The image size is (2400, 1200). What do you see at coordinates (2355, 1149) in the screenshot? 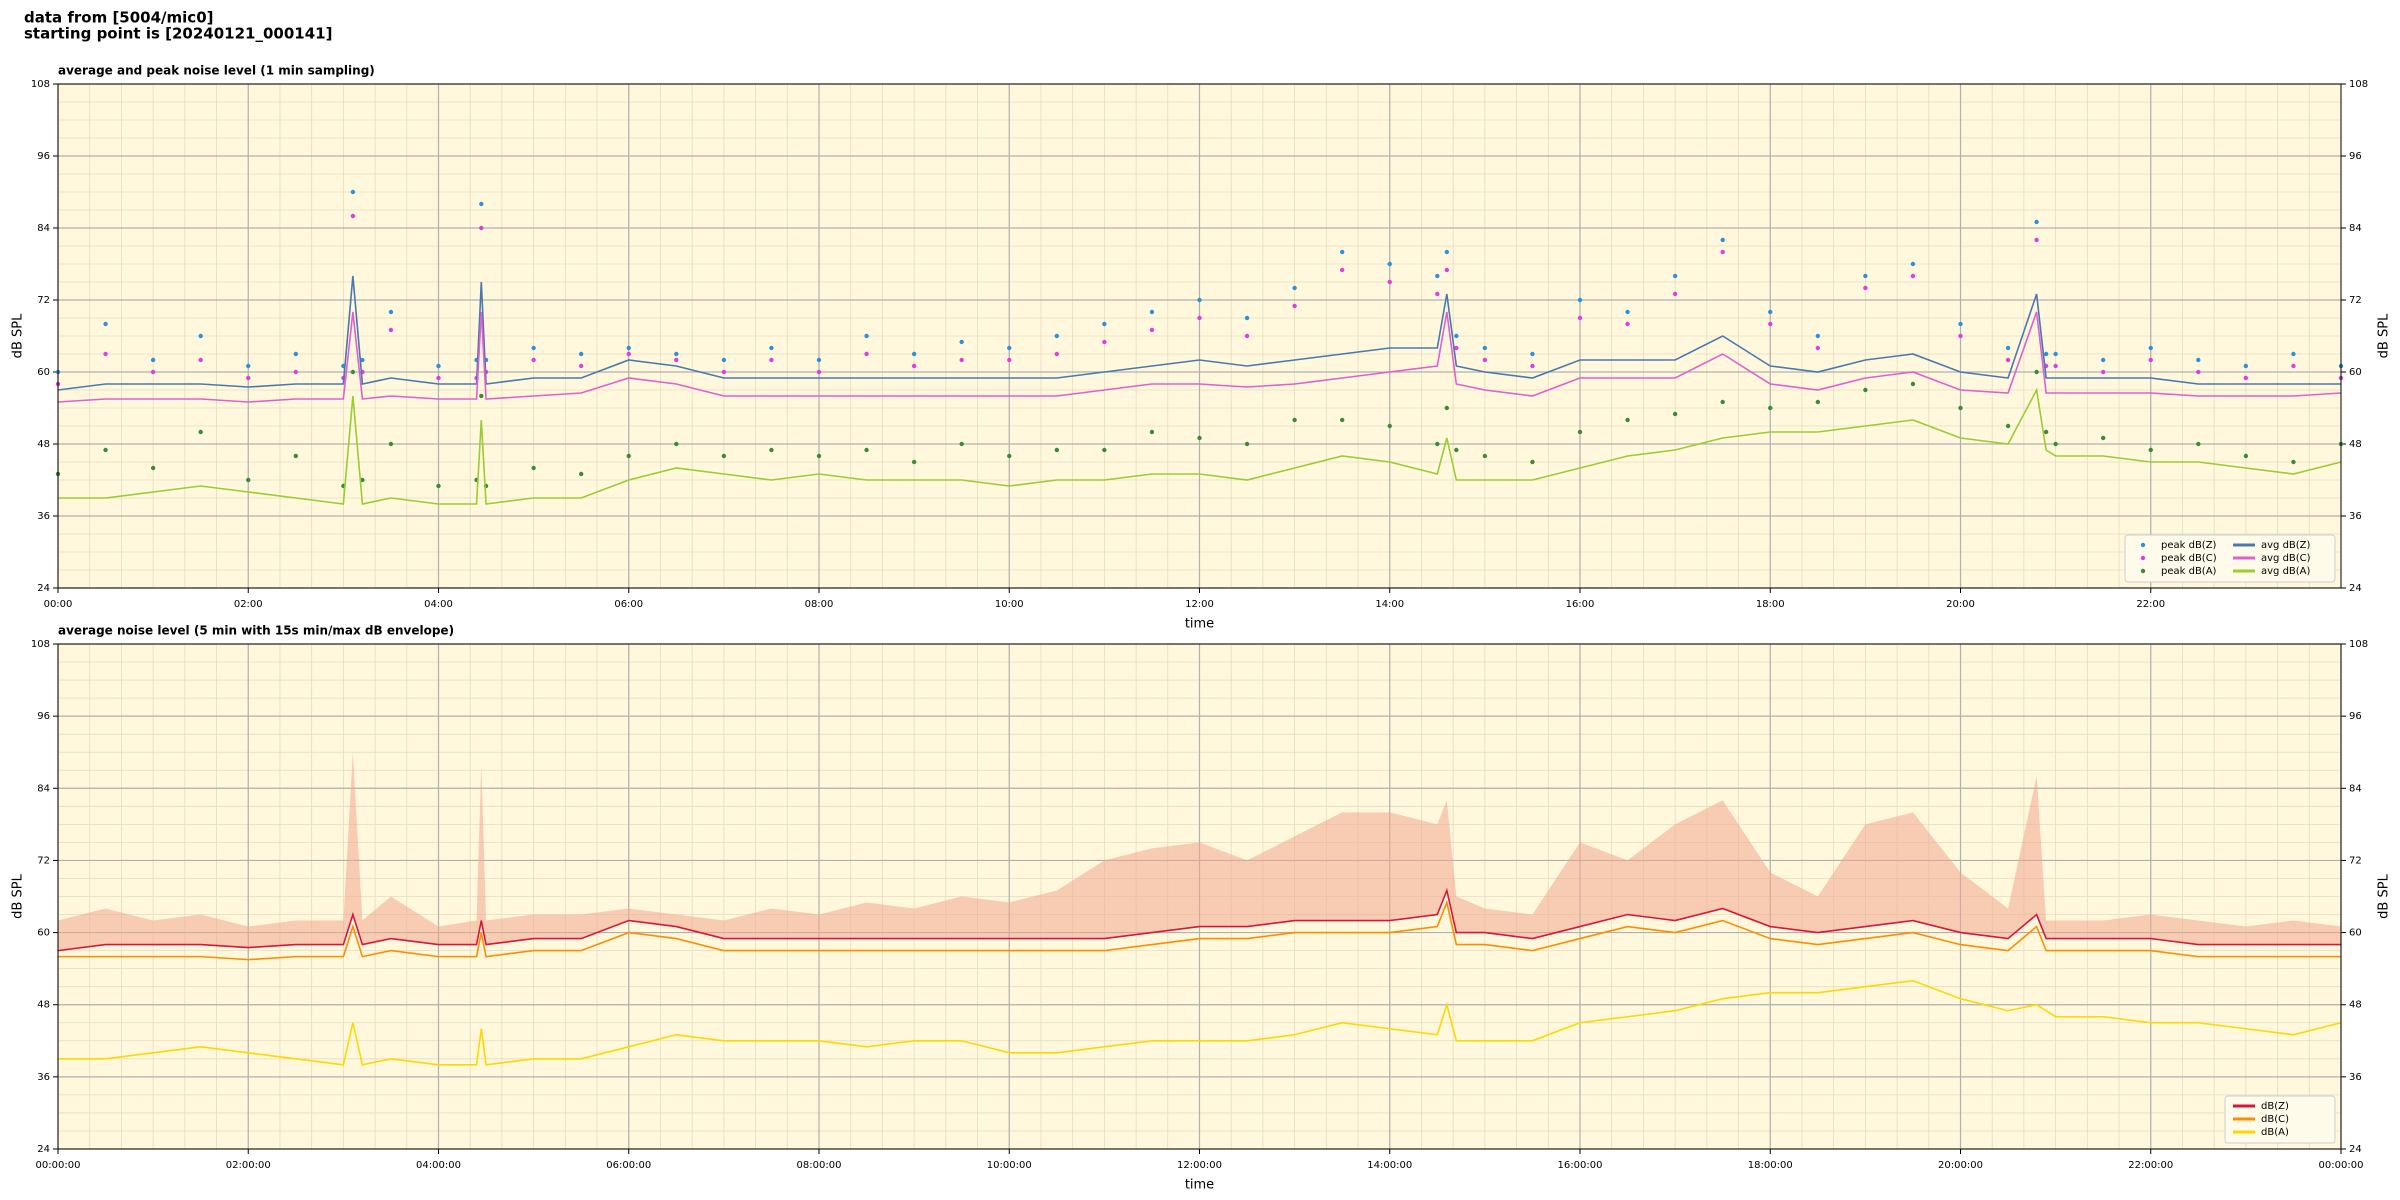
I see `y2-tick-label: 24` at bounding box center [2355, 1149].